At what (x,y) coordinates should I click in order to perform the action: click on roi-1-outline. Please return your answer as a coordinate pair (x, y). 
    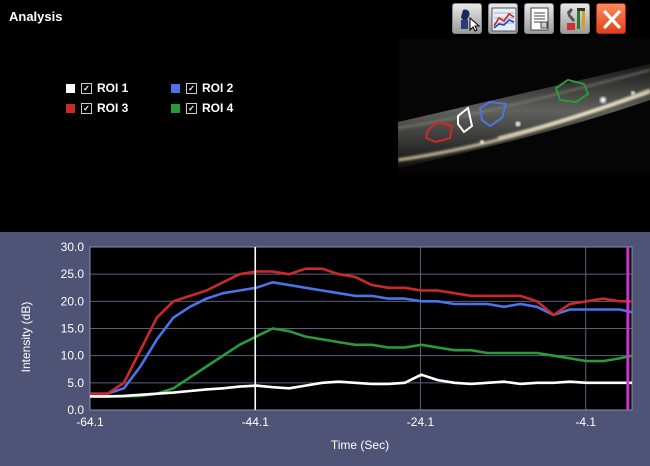
    Looking at the image, I should click on (465, 120).